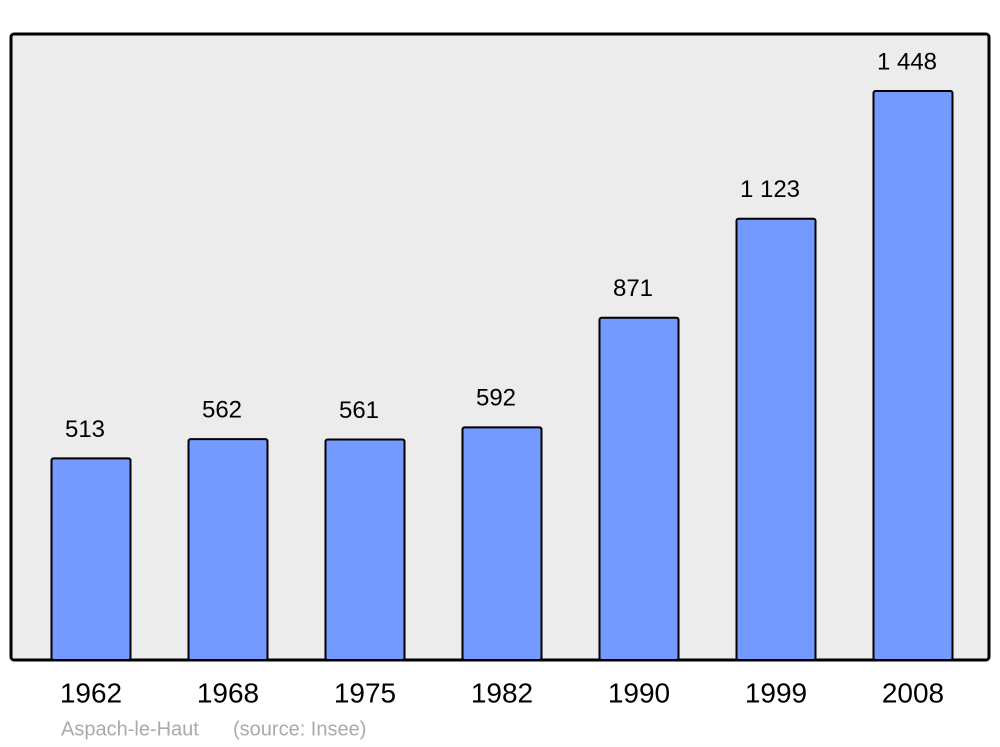 Image resolution: width=1000 pixels, height=747 pixels. I want to click on value-label: 592, so click(496, 398).